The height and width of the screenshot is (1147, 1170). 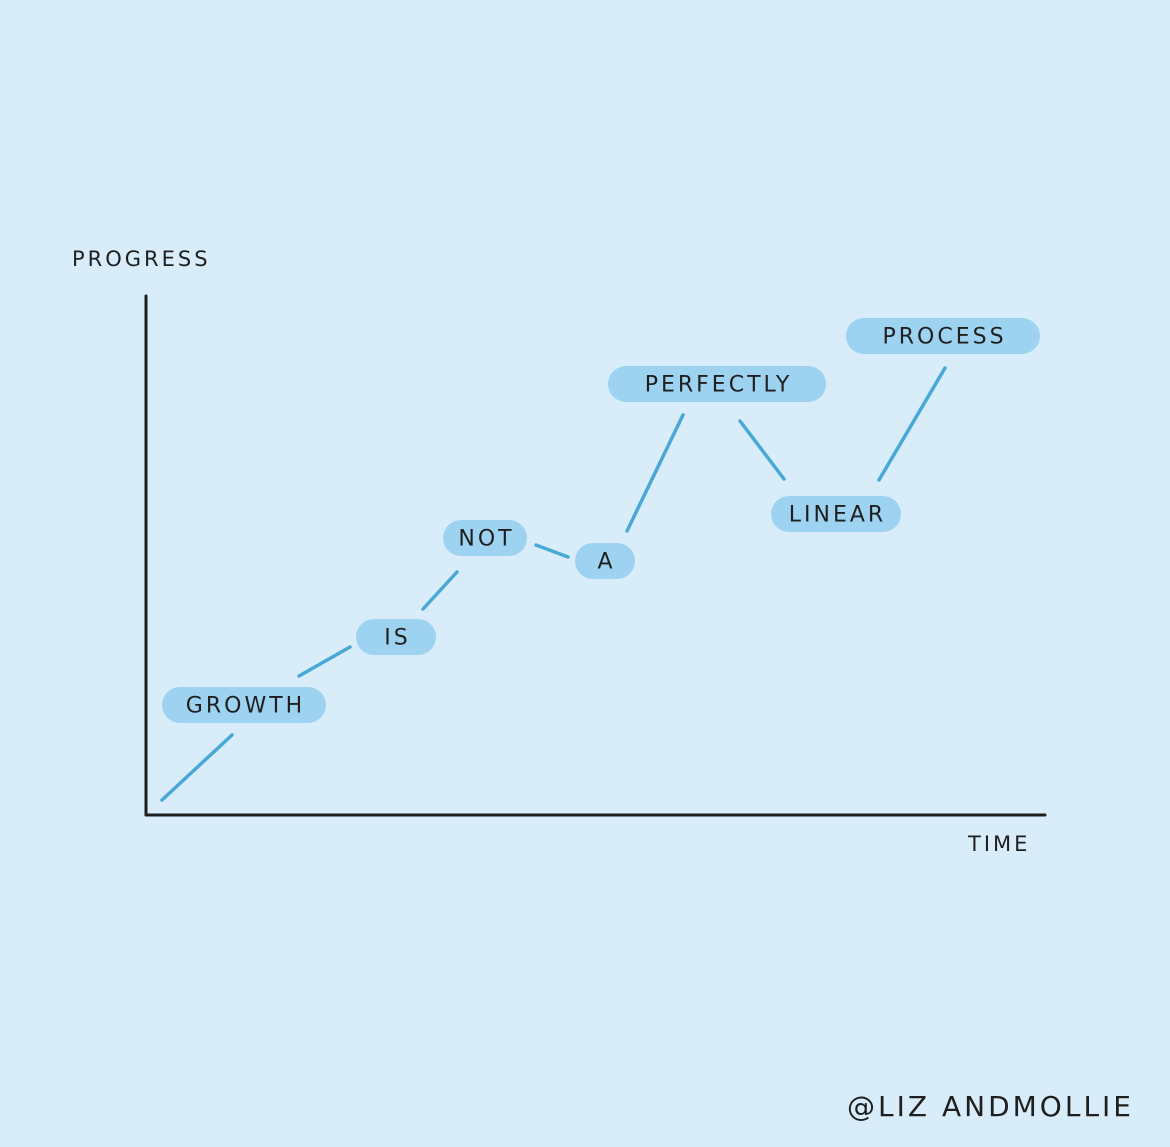 What do you see at coordinates (990, 1106) in the screenshot?
I see `credit-handle: @LIZ ANDMOLLIE` at bounding box center [990, 1106].